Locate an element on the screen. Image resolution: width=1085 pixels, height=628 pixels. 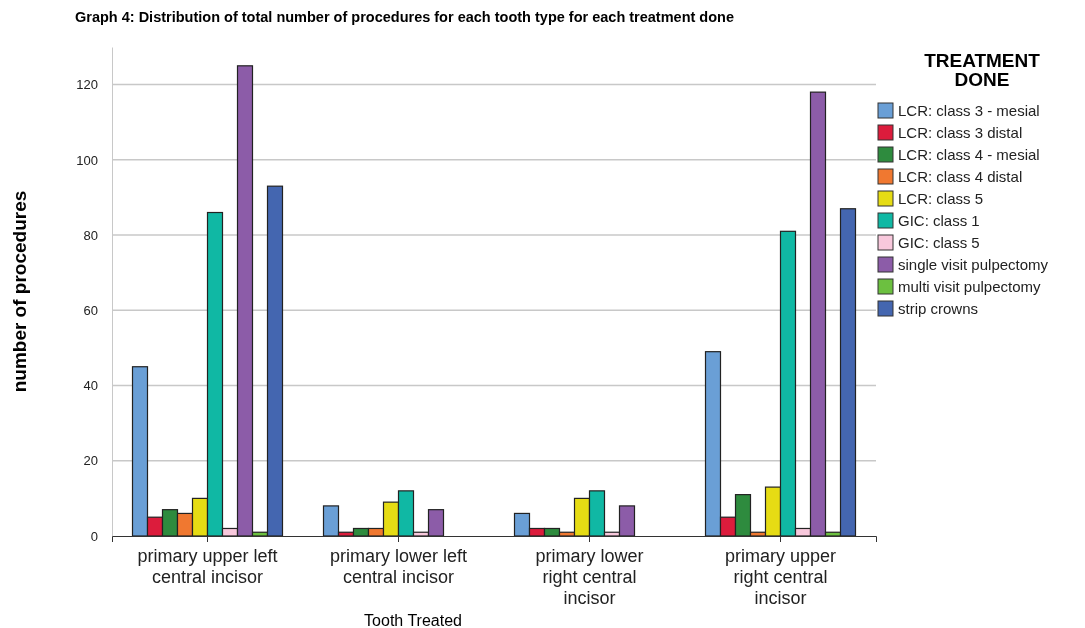
y-tick-label: 40 is located at coordinates (90, 386).